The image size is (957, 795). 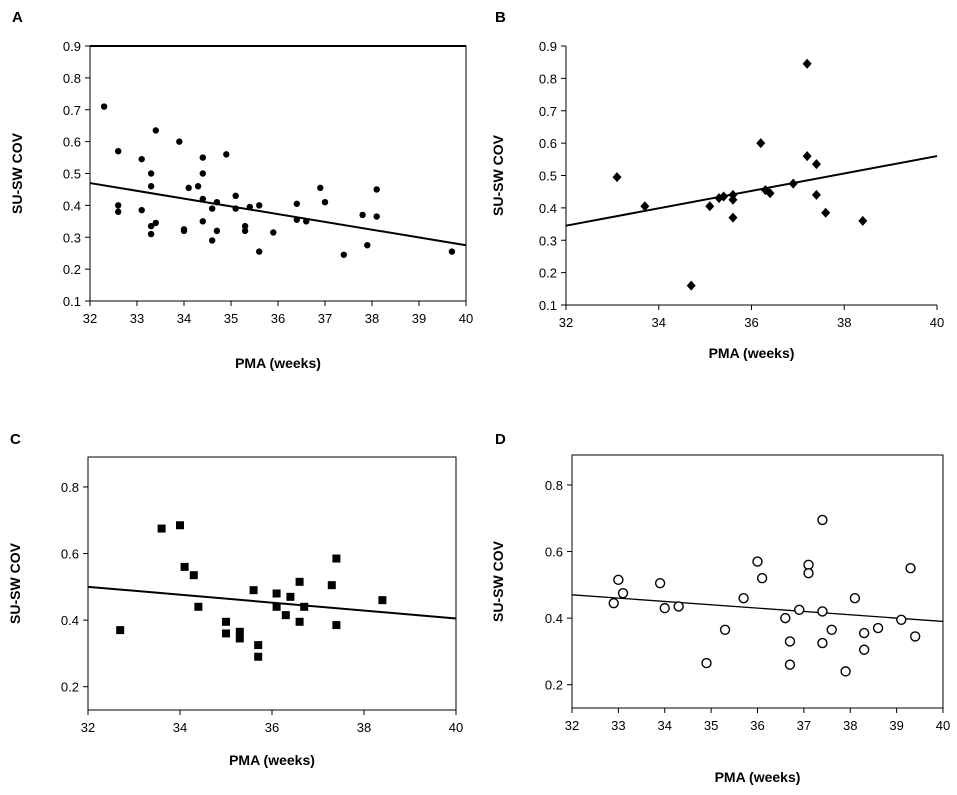 What do you see at coordinates (500, 17) in the screenshot?
I see `panel-letter: B` at bounding box center [500, 17].